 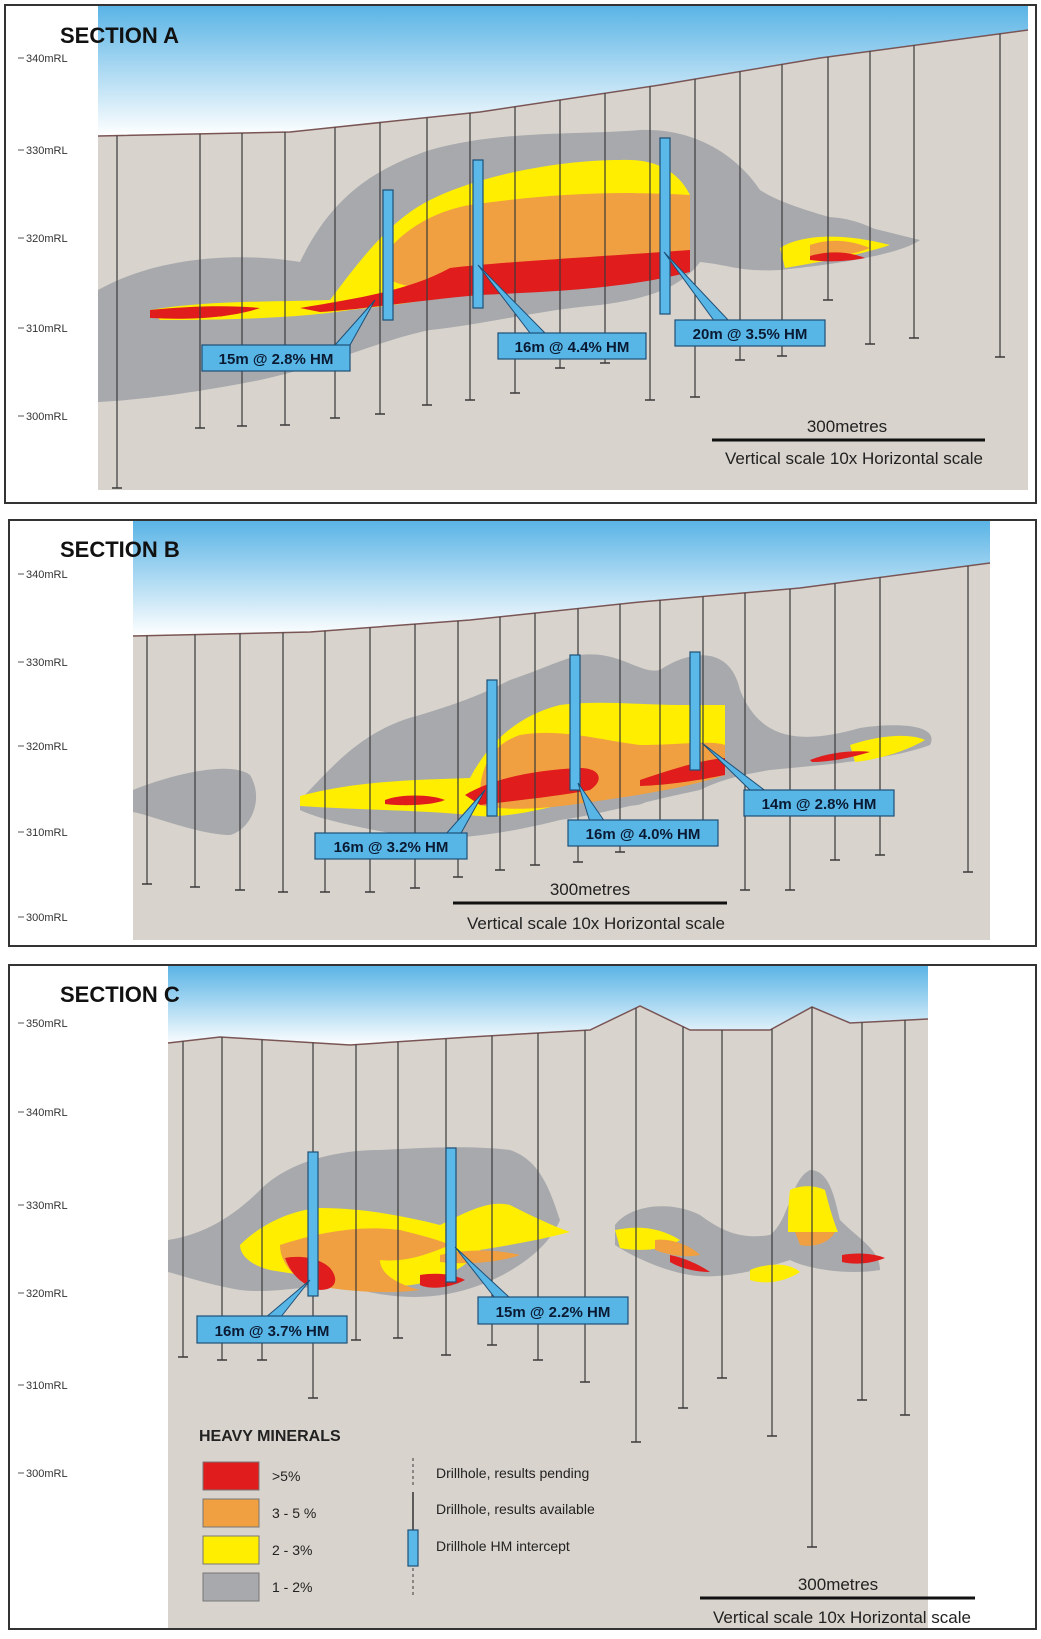 What do you see at coordinates (270, 1436) in the screenshot?
I see `legend-title: HEAVY MINERALS` at bounding box center [270, 1436].